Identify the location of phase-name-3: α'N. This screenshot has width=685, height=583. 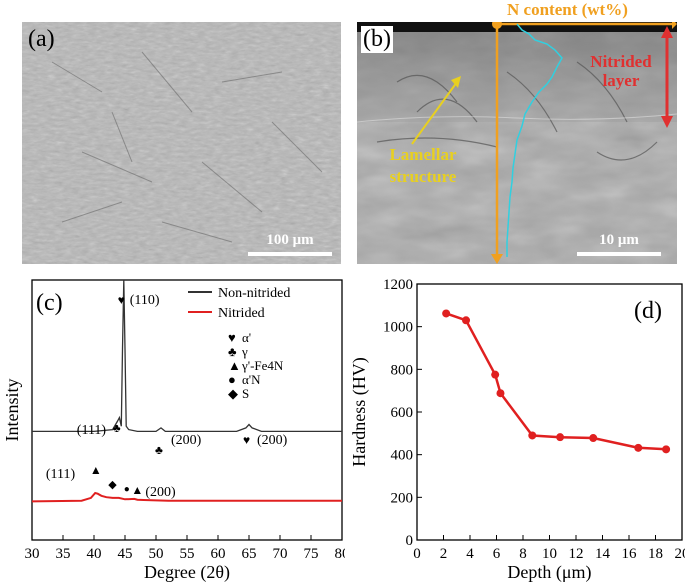
(251, 379).